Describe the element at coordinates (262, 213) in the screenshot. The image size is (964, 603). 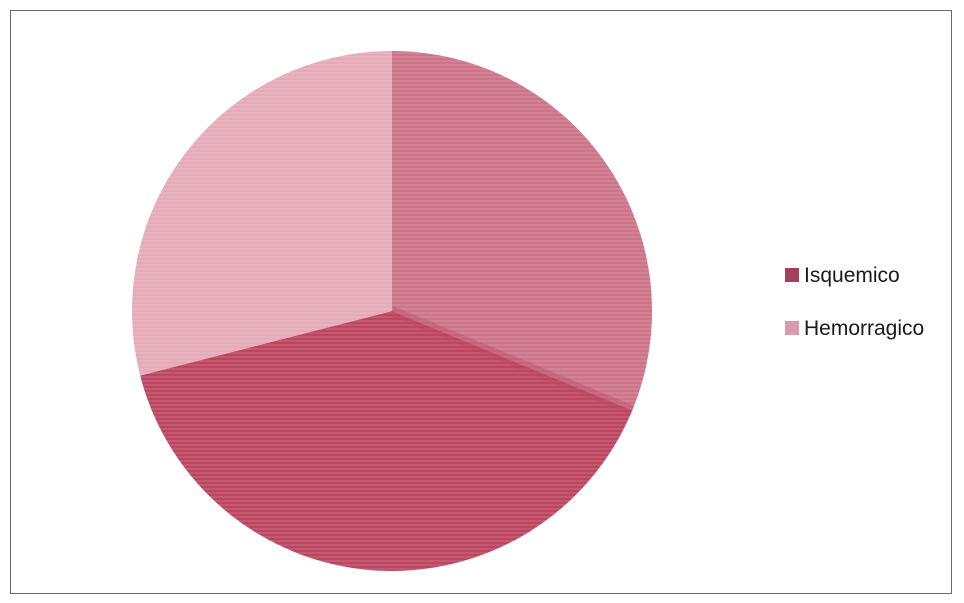
I see `slice-hemorragico-texture` at that location.